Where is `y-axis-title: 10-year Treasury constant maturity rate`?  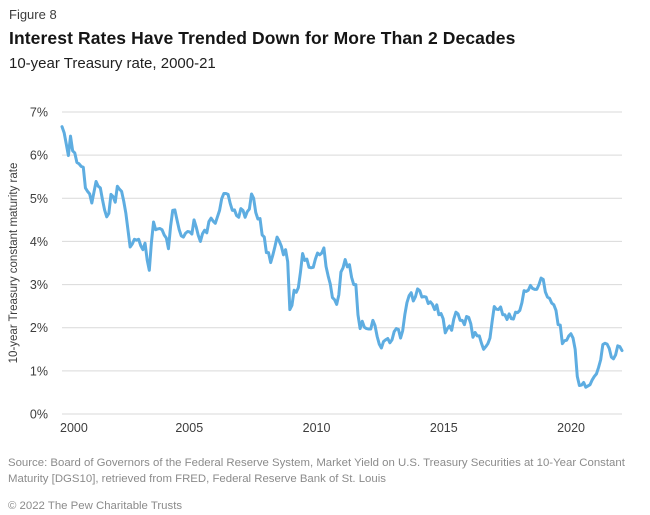
y-axis-title: 10-year Treasury constant maturity rate is located at coordinates (14, 263).